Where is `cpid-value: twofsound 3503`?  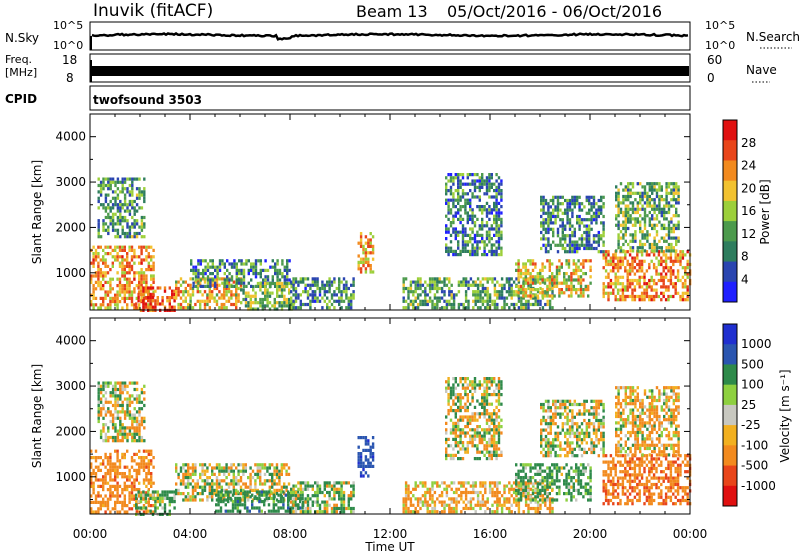
cpid-value: twofsound 3503 is located at coordinates (147, 100).